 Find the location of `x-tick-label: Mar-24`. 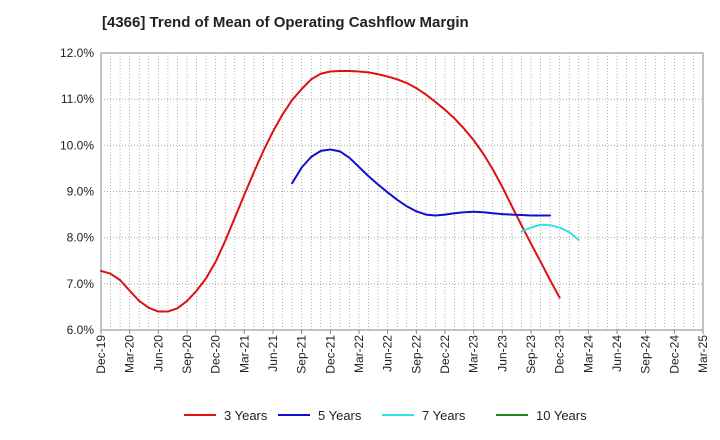

x-tick-label: Mar-24 is located at coordinates (588, 354).